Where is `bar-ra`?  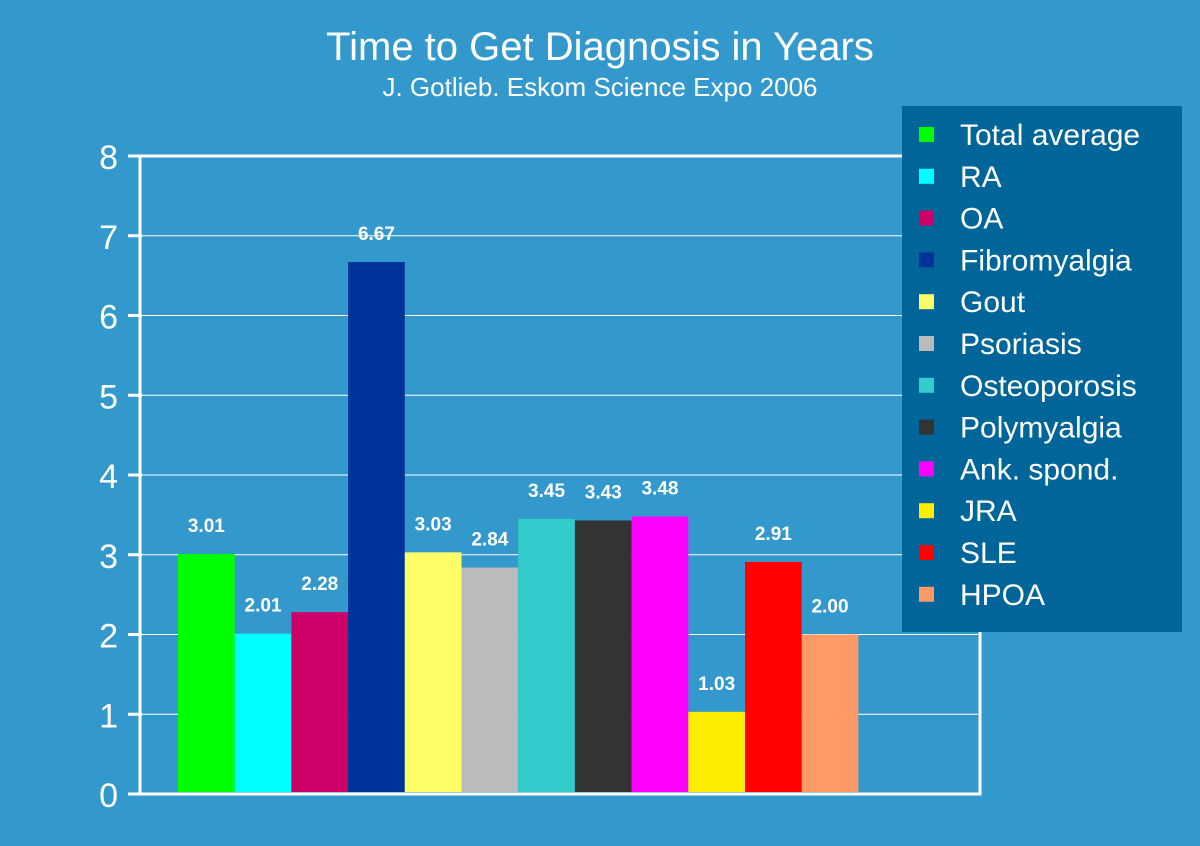
bar-ra is located at coordinates (263, 712).